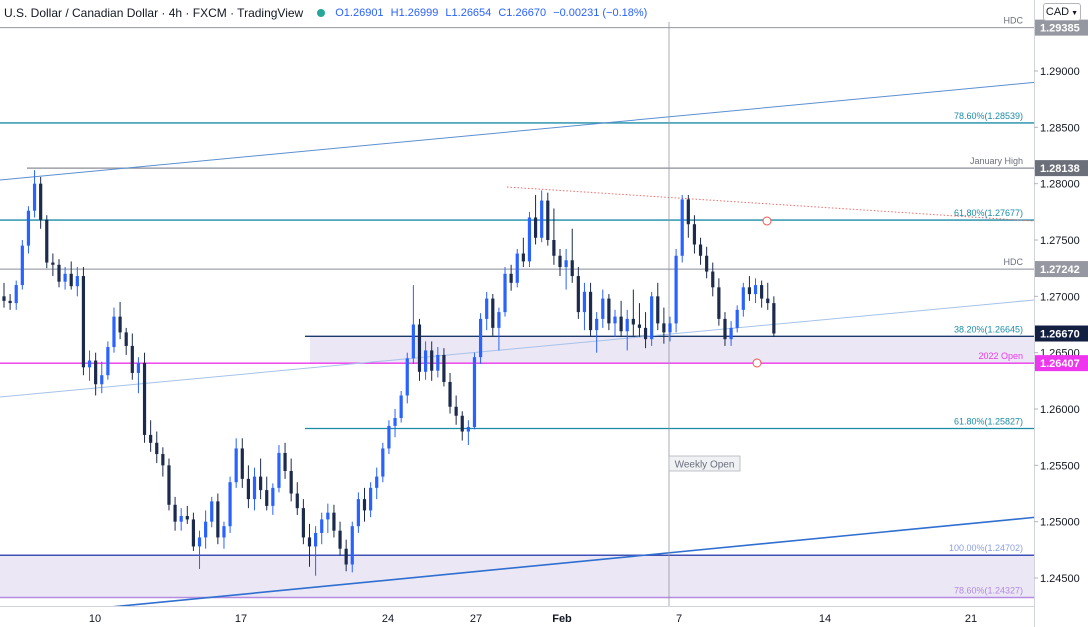 This screenshot has height=627, width=1088. I want to click on price-axis-bg, so click(1061, 313).